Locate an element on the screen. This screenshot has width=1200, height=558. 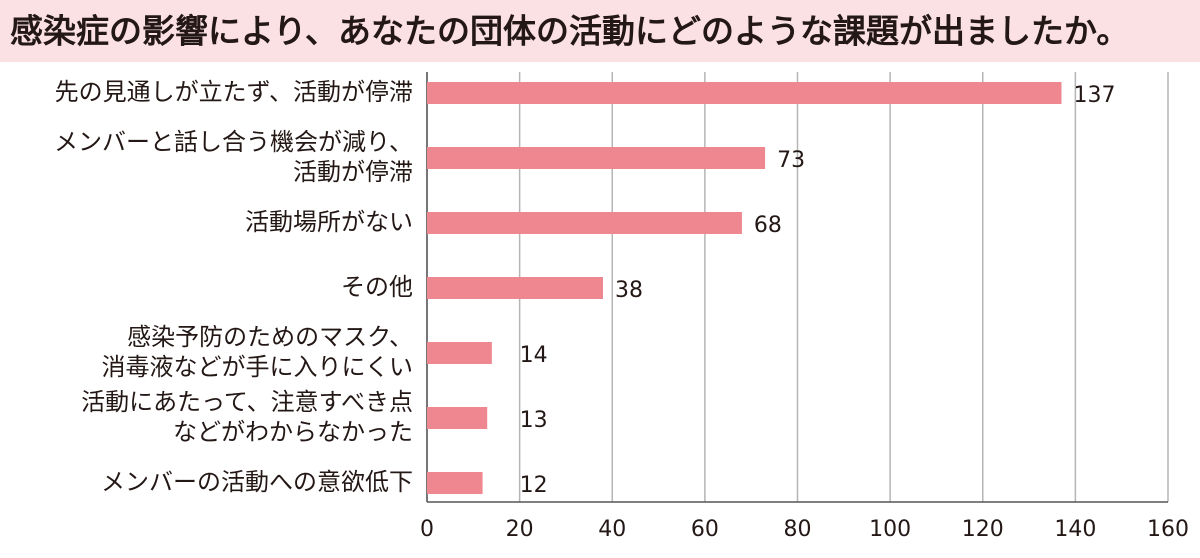
y-tick-label: 活動場所がない is located at coordinates (329, 222).